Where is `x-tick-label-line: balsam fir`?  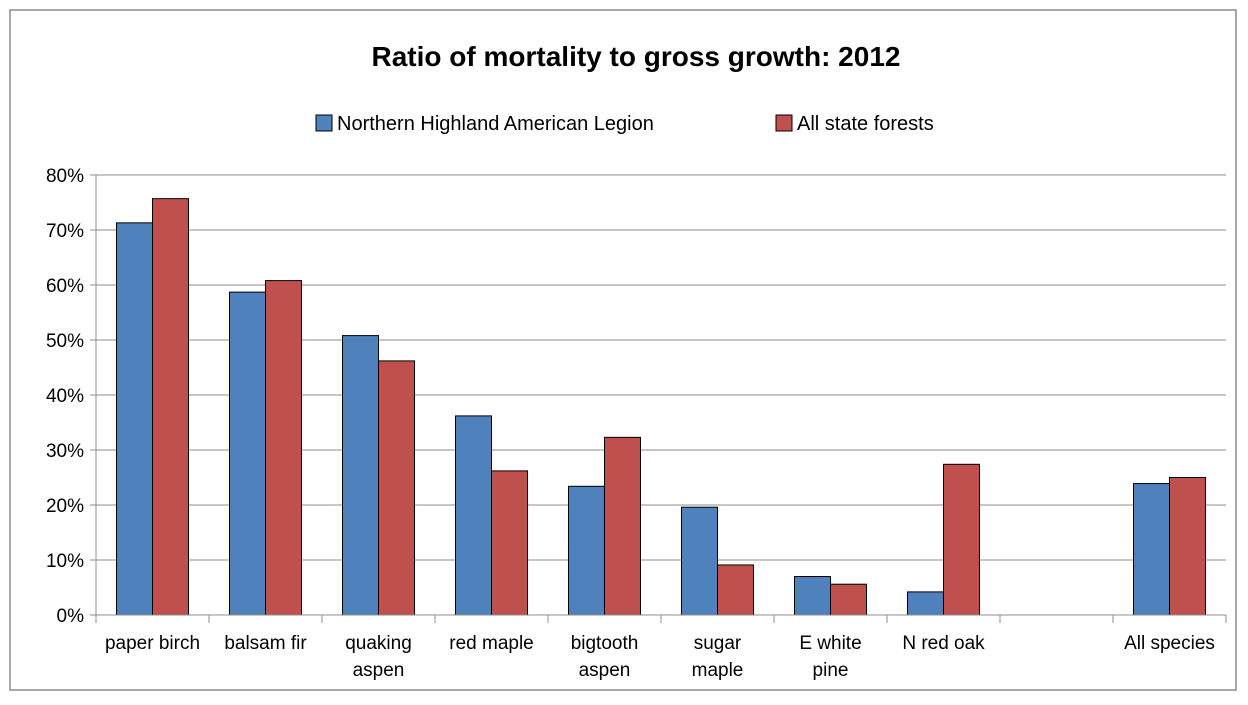 x-tick-label-line: balsam fir is located at coordinates (265, 643).